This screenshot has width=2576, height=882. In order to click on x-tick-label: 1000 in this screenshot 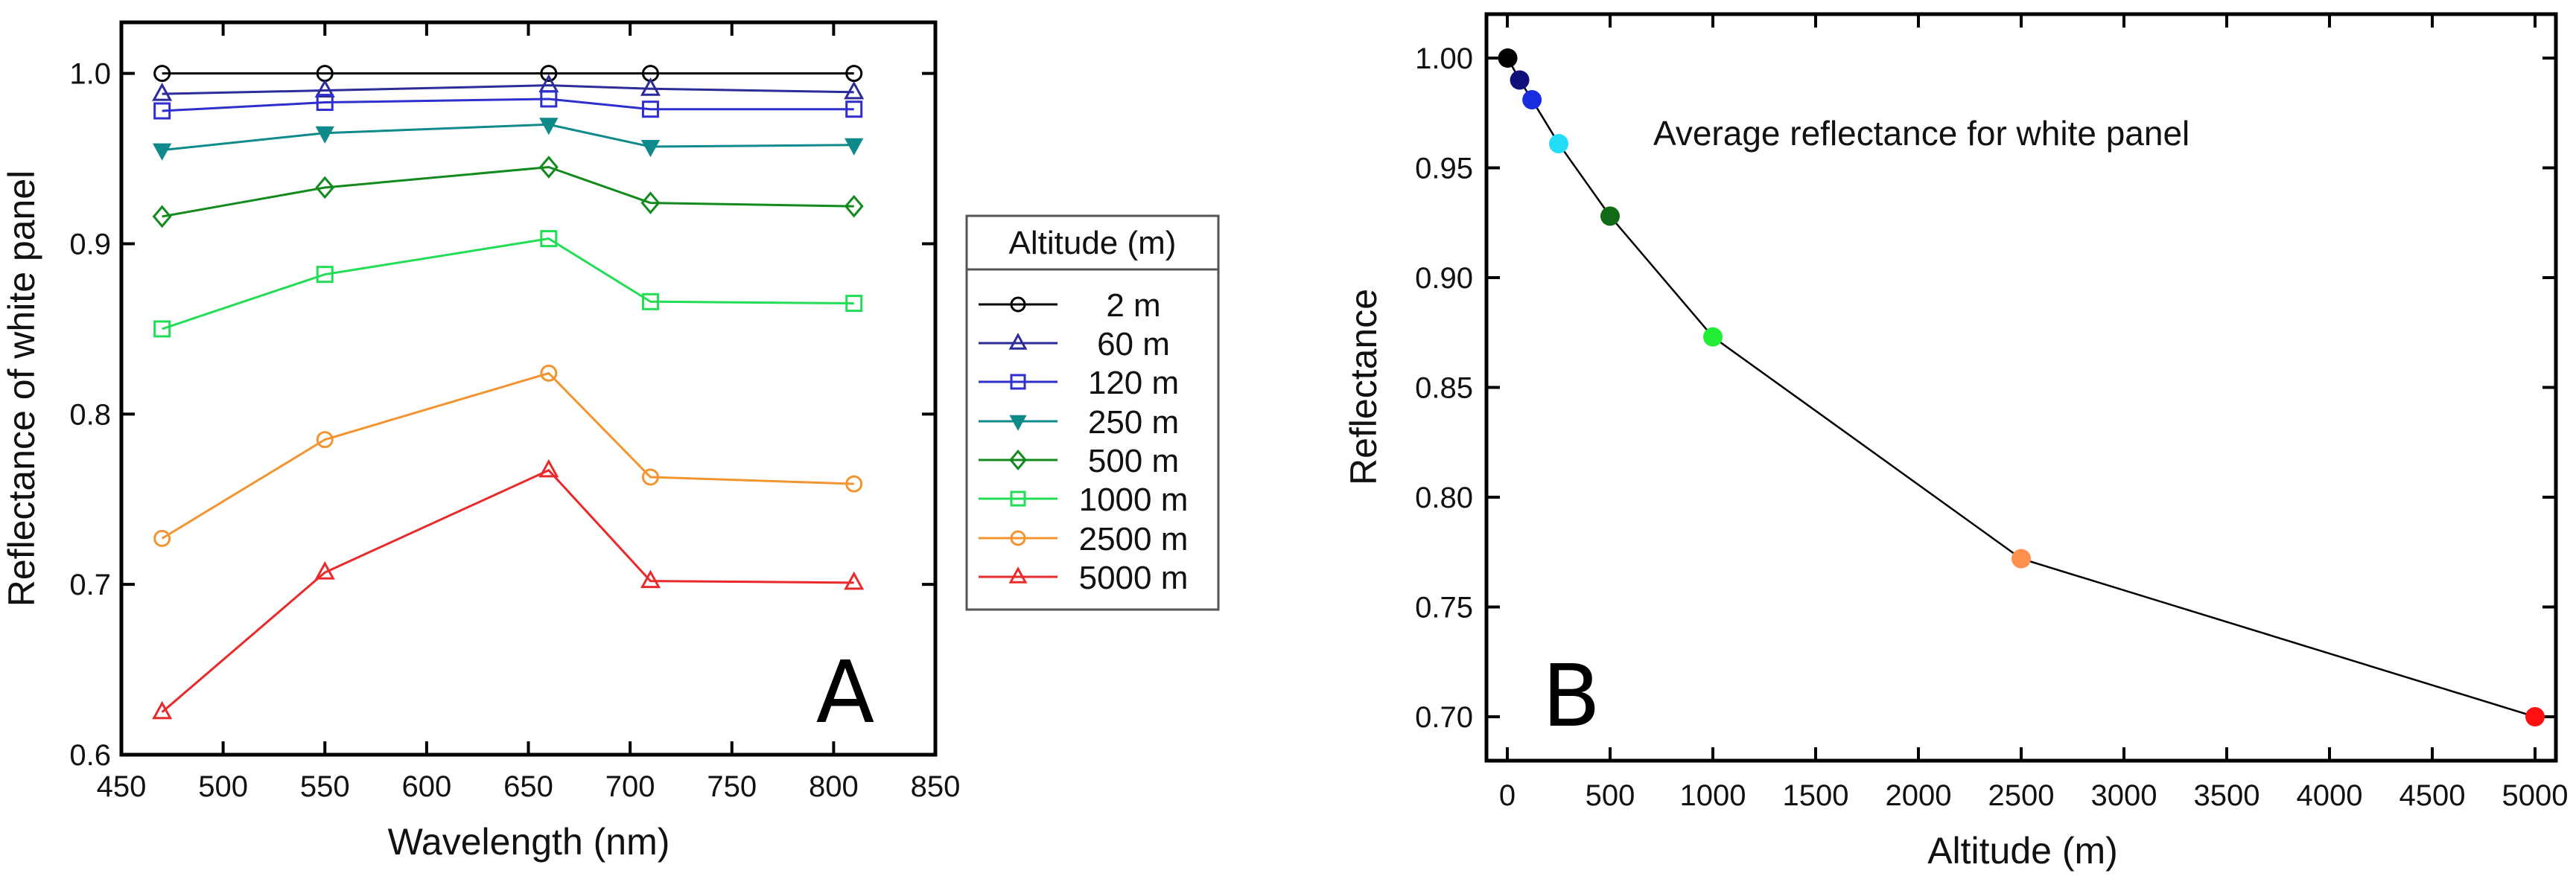, I will do `click(1713, 795)`.